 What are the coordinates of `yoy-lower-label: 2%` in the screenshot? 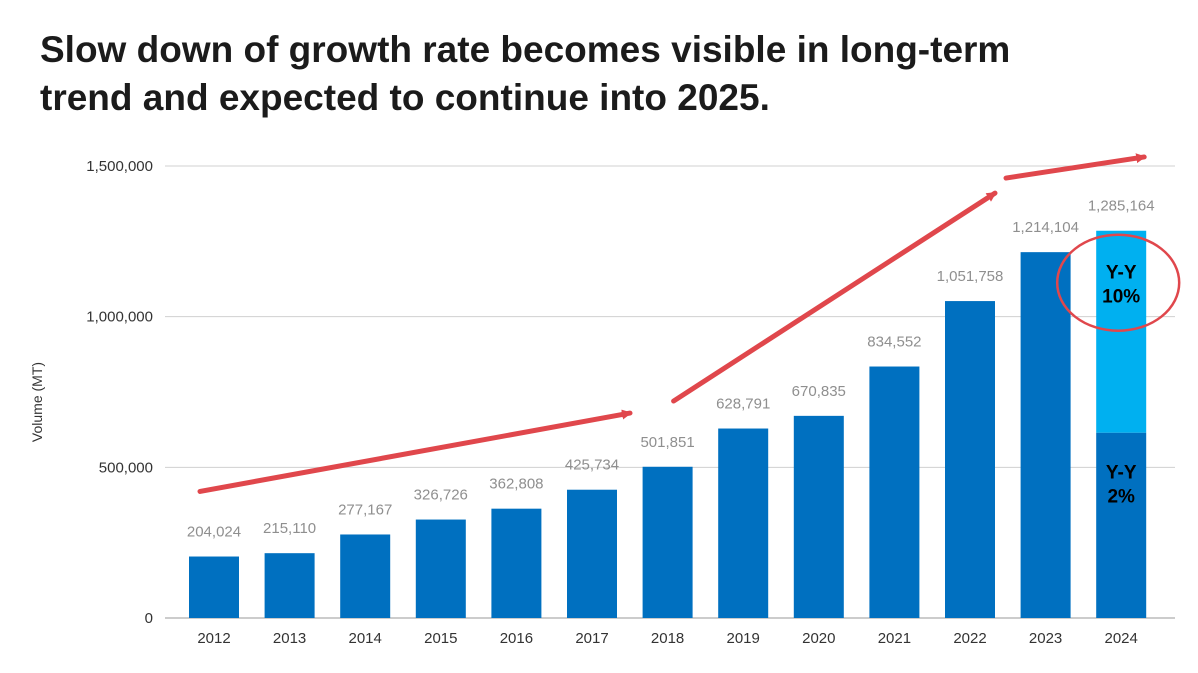 It's located at (1121, 497).